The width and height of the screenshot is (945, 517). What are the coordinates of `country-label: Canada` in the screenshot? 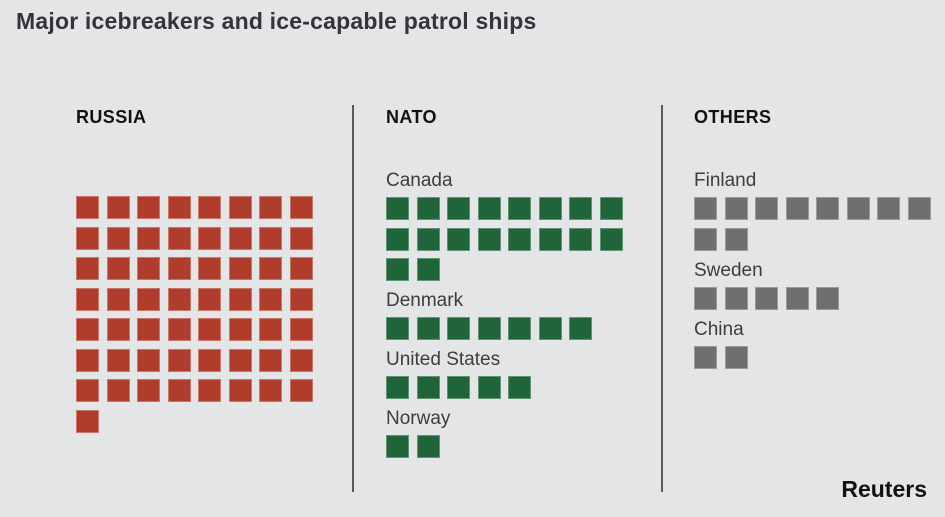 It's located at (419, 180).